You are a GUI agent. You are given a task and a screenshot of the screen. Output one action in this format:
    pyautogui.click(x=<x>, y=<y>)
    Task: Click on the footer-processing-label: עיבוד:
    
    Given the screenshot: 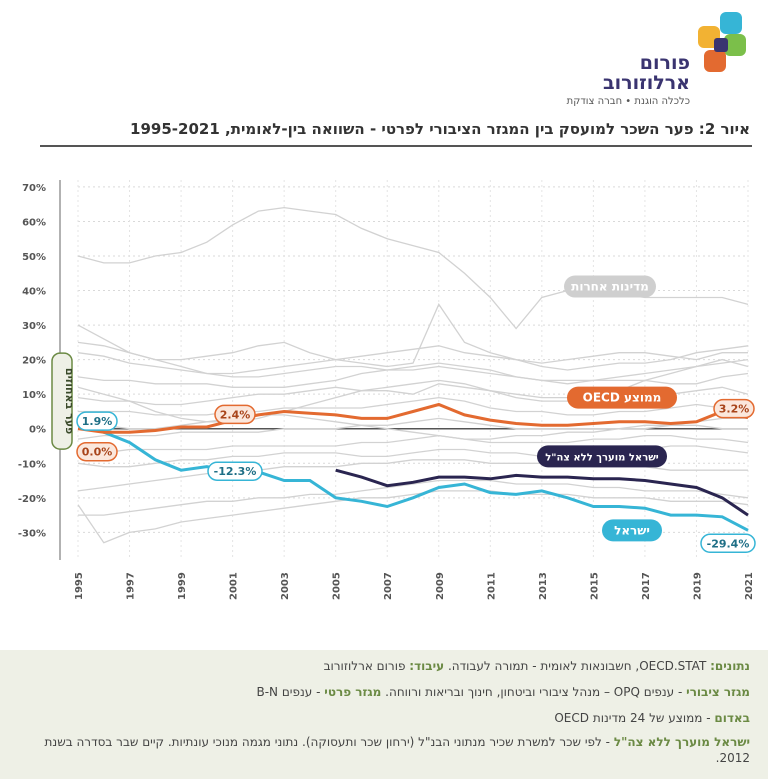 What is the action you would take?
    pyautogui.click(x=427, y=666)
    